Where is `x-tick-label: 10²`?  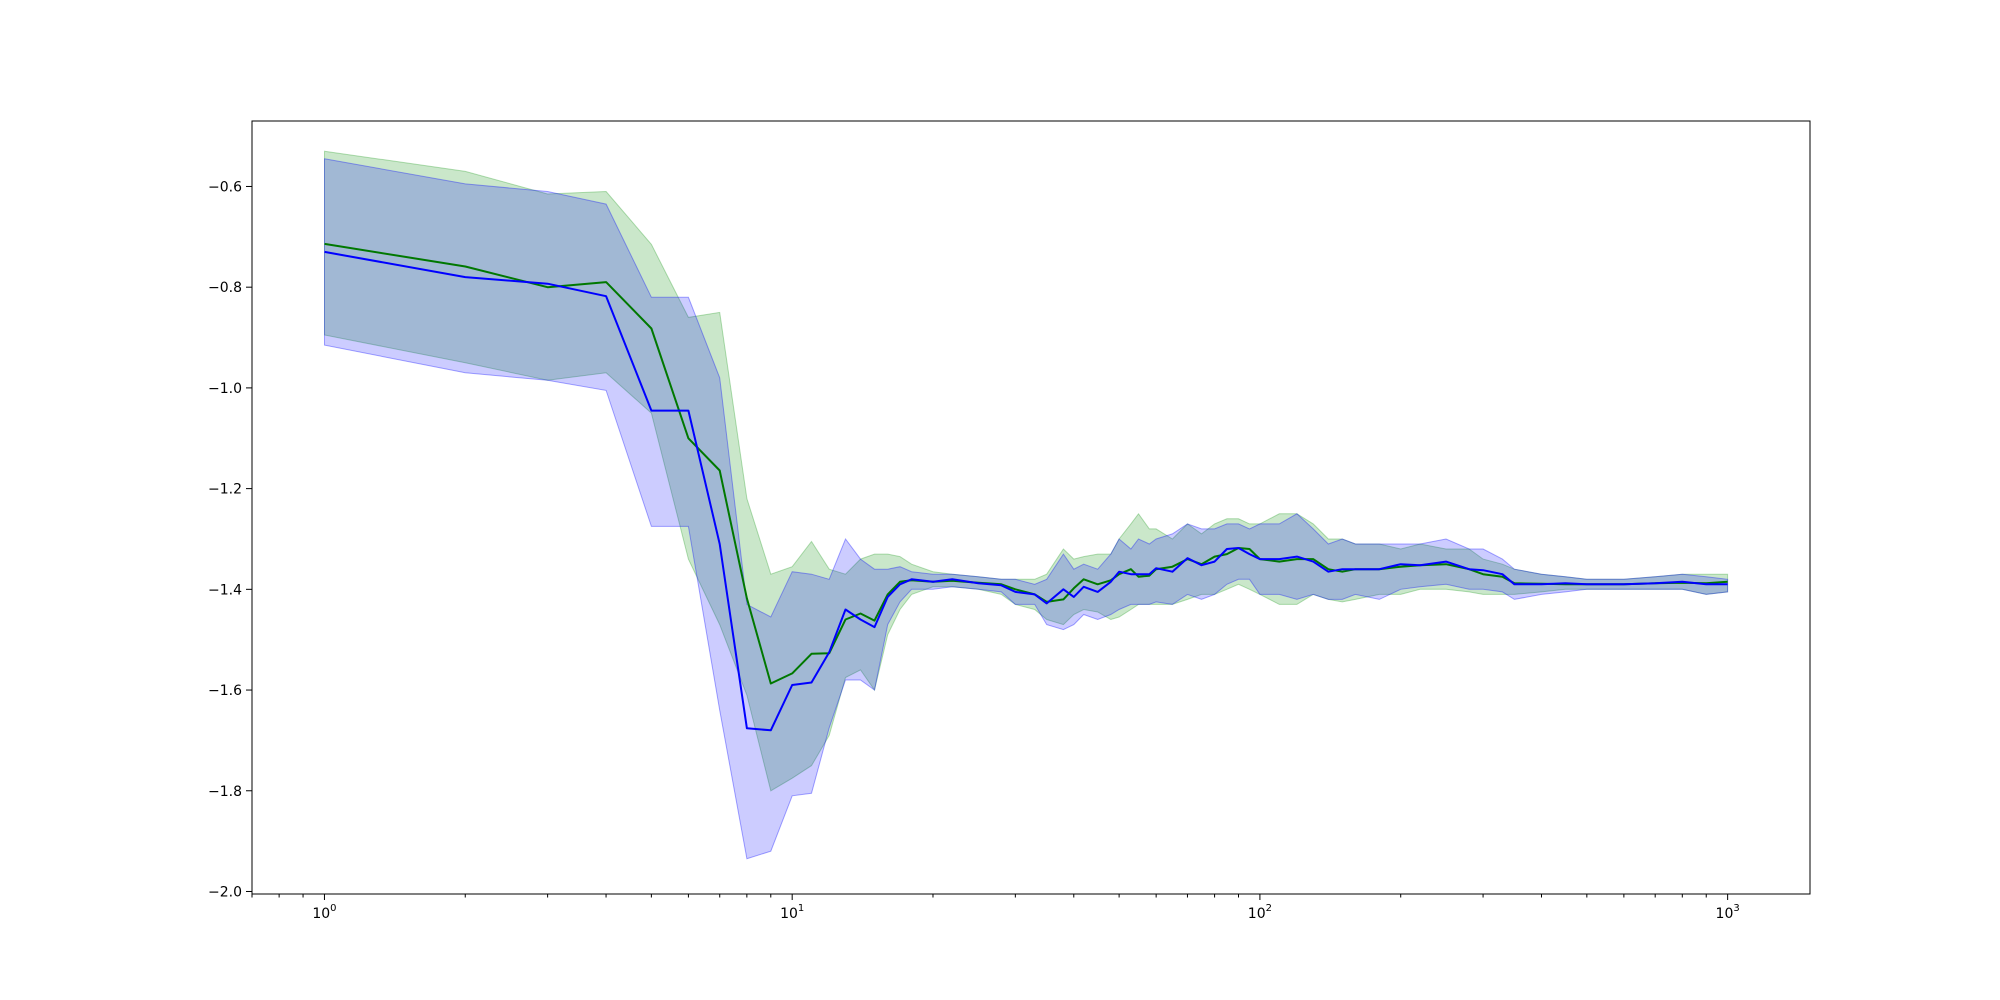
x-tick-label: 10² is located at coordinates (1260, 912).